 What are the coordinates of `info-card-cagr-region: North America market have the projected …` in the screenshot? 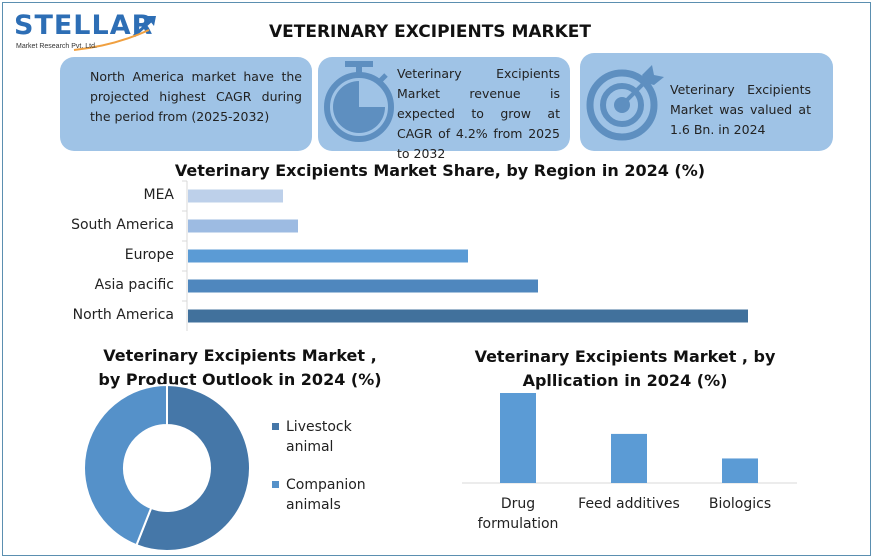 It's located at (186, 104).